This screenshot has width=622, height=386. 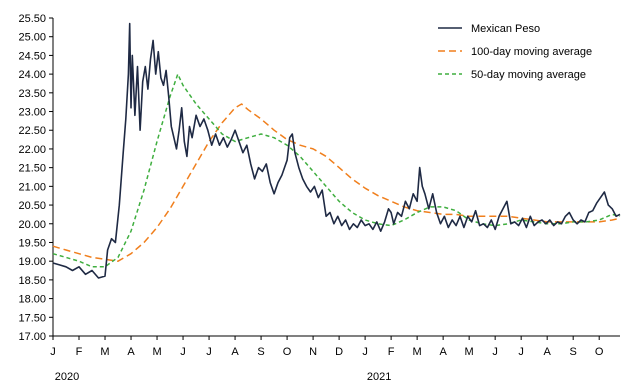 I want to click on y-tick-label: 20.00, so click(x=32, y=225).